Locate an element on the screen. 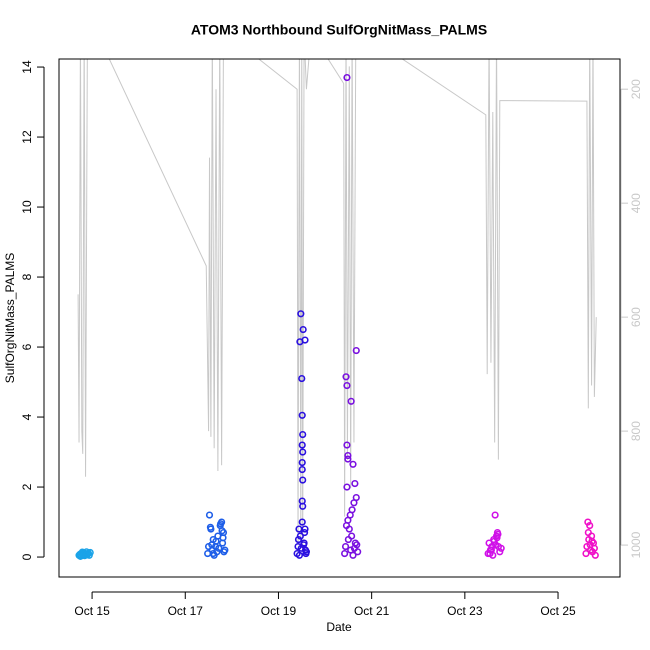 Image resolution: width=650 pixels, height=650 pixels. y-tick-label: 10 is located at coordinates (27, 207).